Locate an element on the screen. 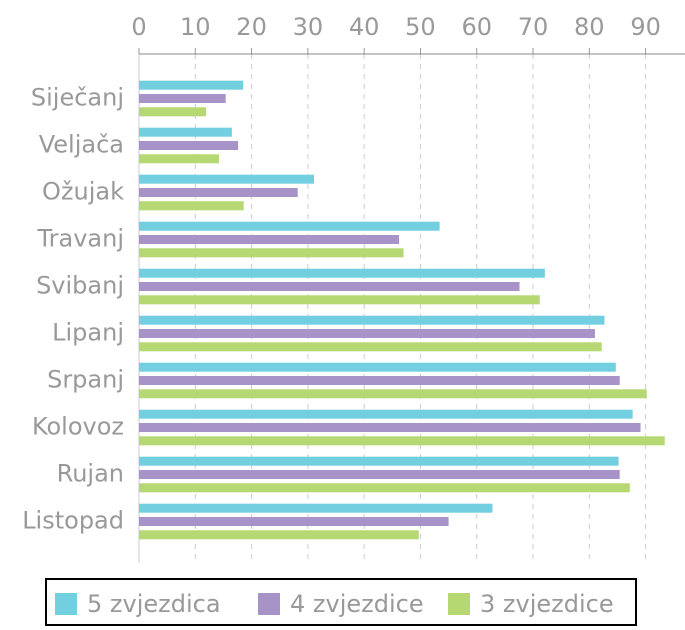 Image resolution: width=685 pixels, height=630 pixels. y-tick-label: Travanj is located at coordinates (81, 239).